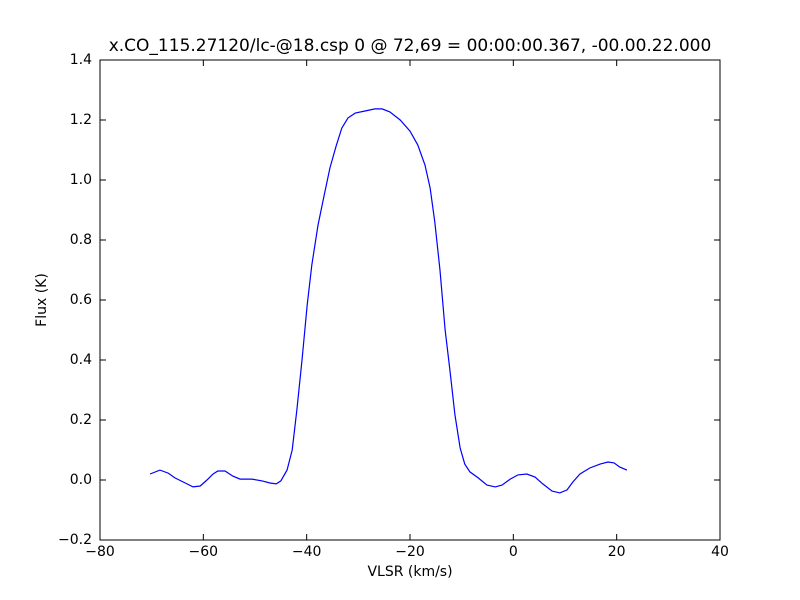 This screenshot has height=600, width=800. Describe the element at coordinates (81, 60) in the screenshot. I see `y-tick-label: 1.4` at that location.